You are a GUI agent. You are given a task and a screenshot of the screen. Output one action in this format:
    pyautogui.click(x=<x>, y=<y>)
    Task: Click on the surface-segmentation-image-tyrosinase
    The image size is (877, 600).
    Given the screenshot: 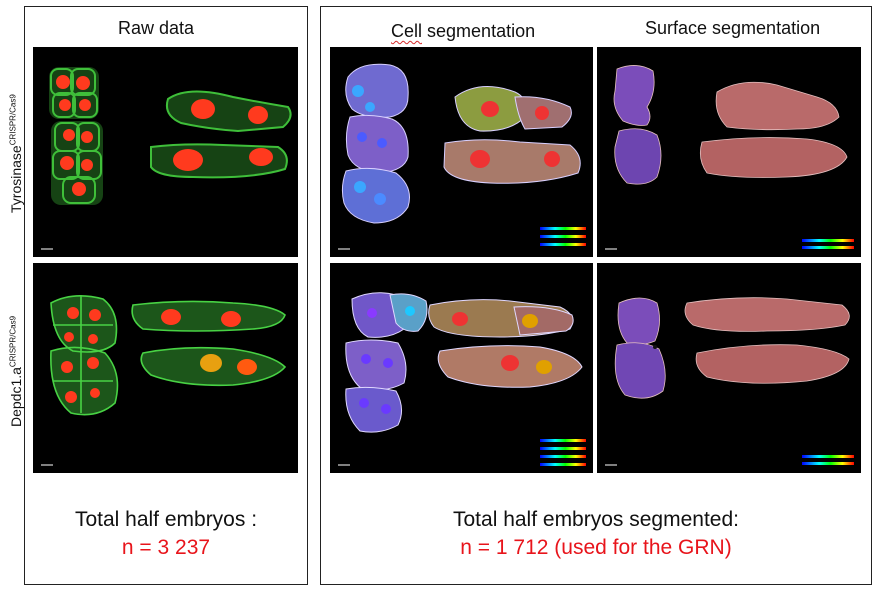 What is the action you would take?
    pyautogui.click(x=729, y=152)
    